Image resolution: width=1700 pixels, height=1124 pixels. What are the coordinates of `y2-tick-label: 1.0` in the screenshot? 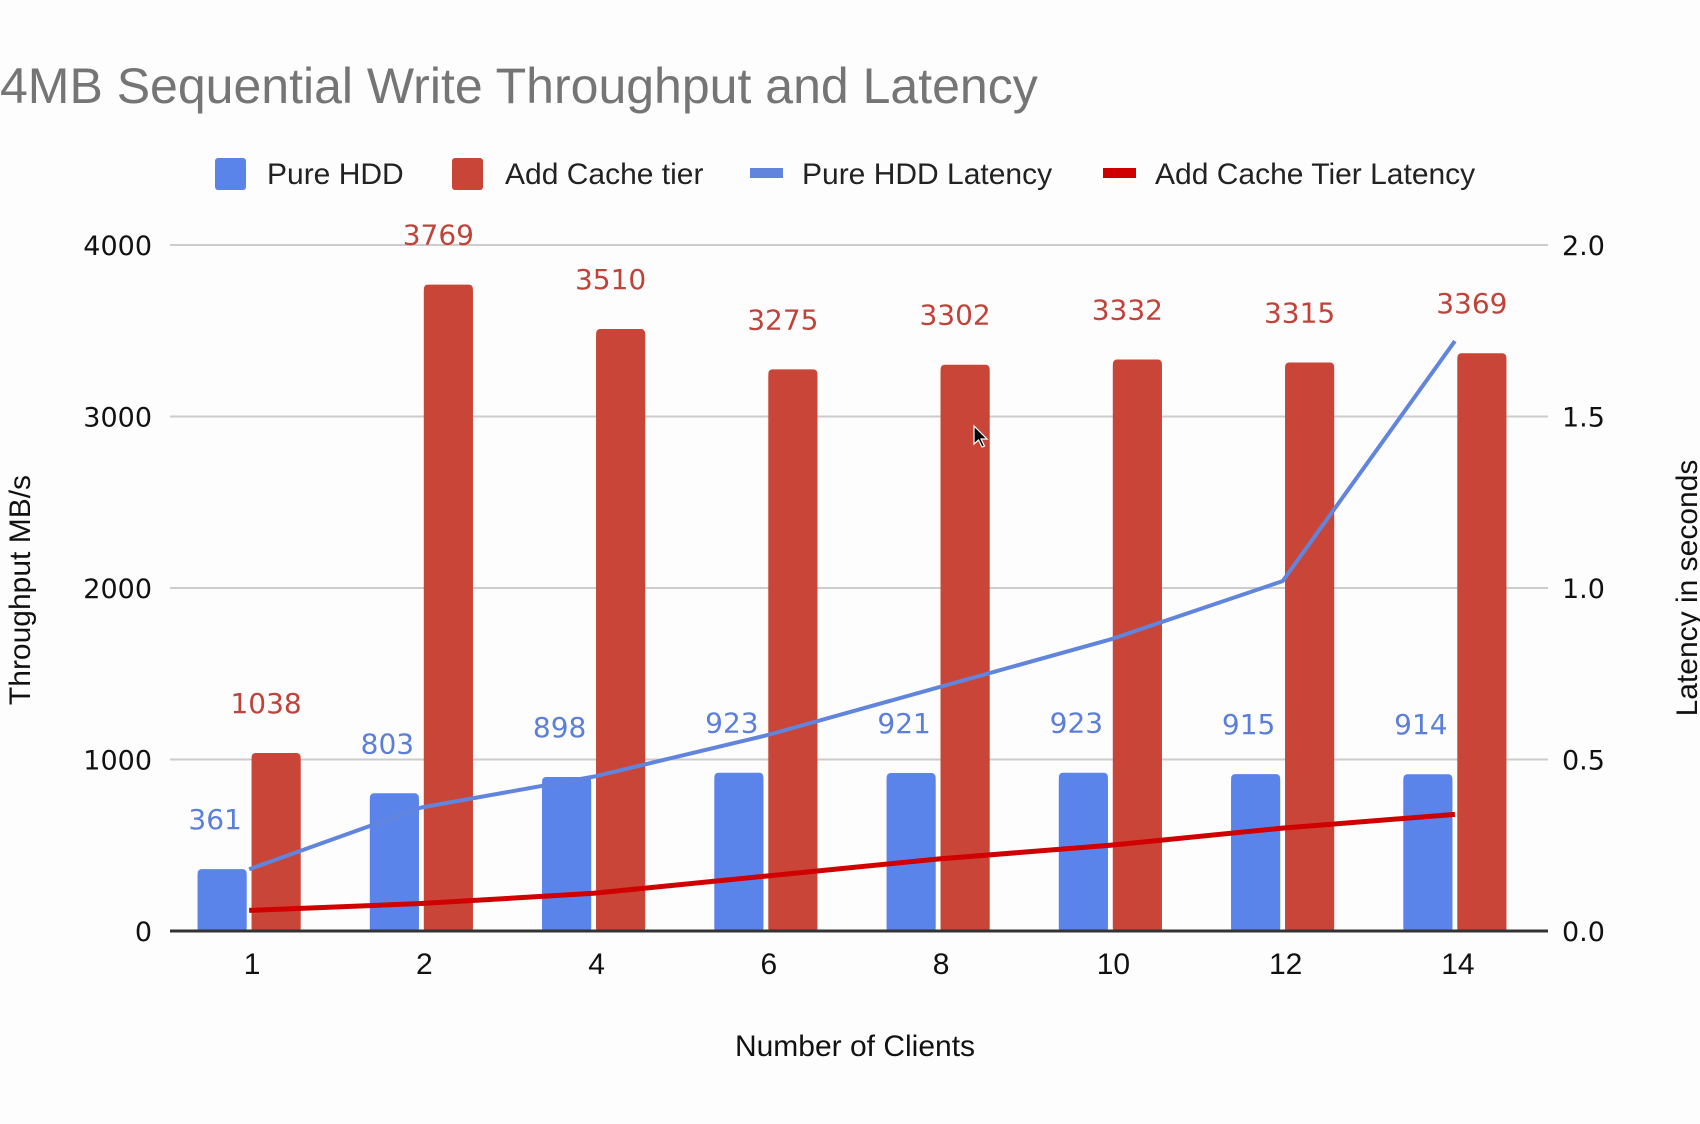 It's located at (1583, 589).